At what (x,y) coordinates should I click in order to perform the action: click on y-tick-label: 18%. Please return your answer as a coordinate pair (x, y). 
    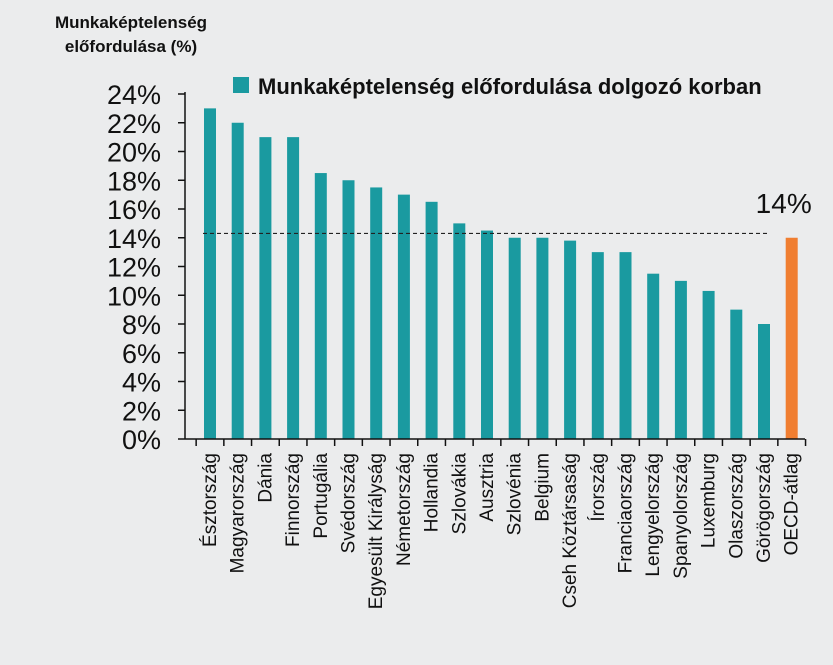
    Looking at the image, I should click on (134, 181).